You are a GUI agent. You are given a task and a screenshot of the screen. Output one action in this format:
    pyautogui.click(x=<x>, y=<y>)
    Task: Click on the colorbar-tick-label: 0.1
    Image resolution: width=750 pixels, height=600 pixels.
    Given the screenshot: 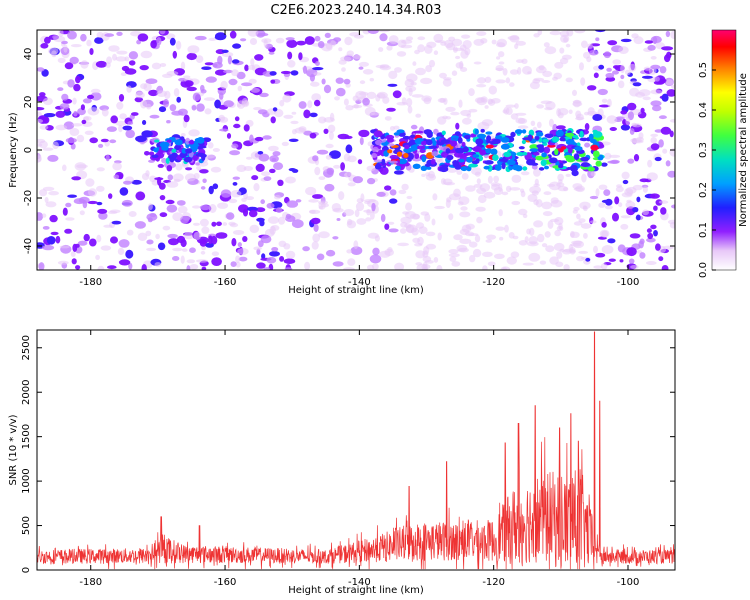 What is the action you would take?
    pyautogui.click(x=703, y=230)
    